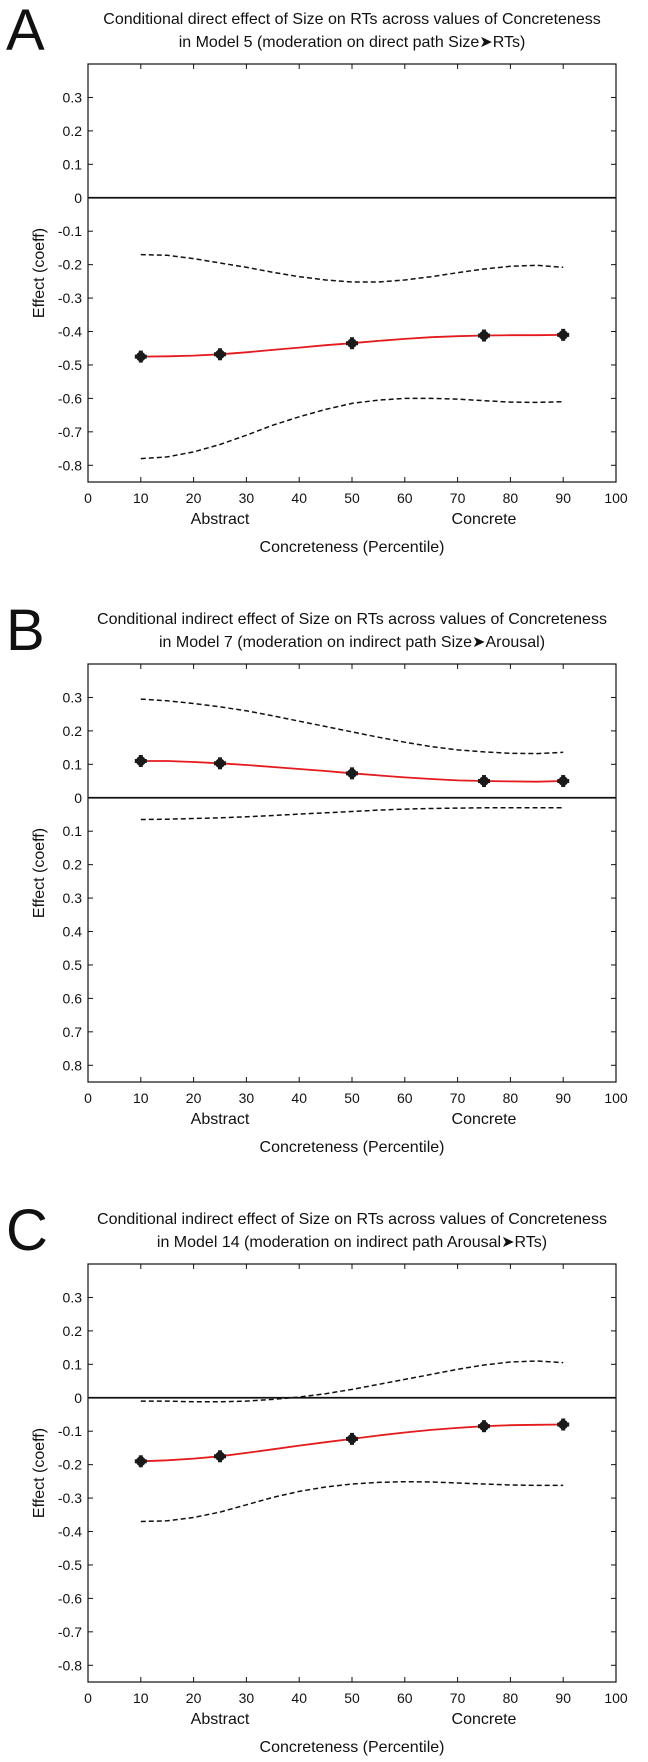 The height and width of the screenshot is (1762, 648). I want to click on x-axis-label: Concreteness (Percentile), so click(352, 1747).